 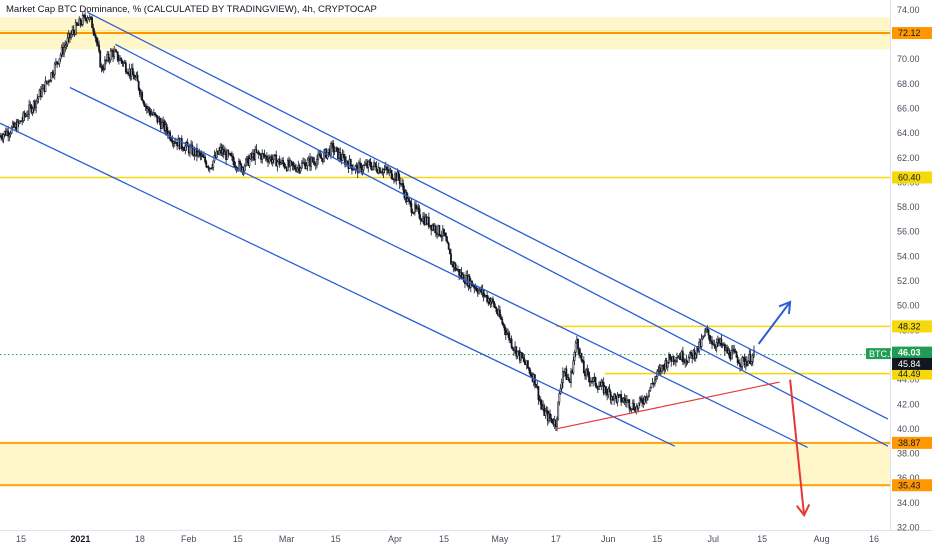 What do you see at coordinates (908, 454) in the screenshot?
I see `y-tick-label: 38.00` at bounding box center [908, 454].